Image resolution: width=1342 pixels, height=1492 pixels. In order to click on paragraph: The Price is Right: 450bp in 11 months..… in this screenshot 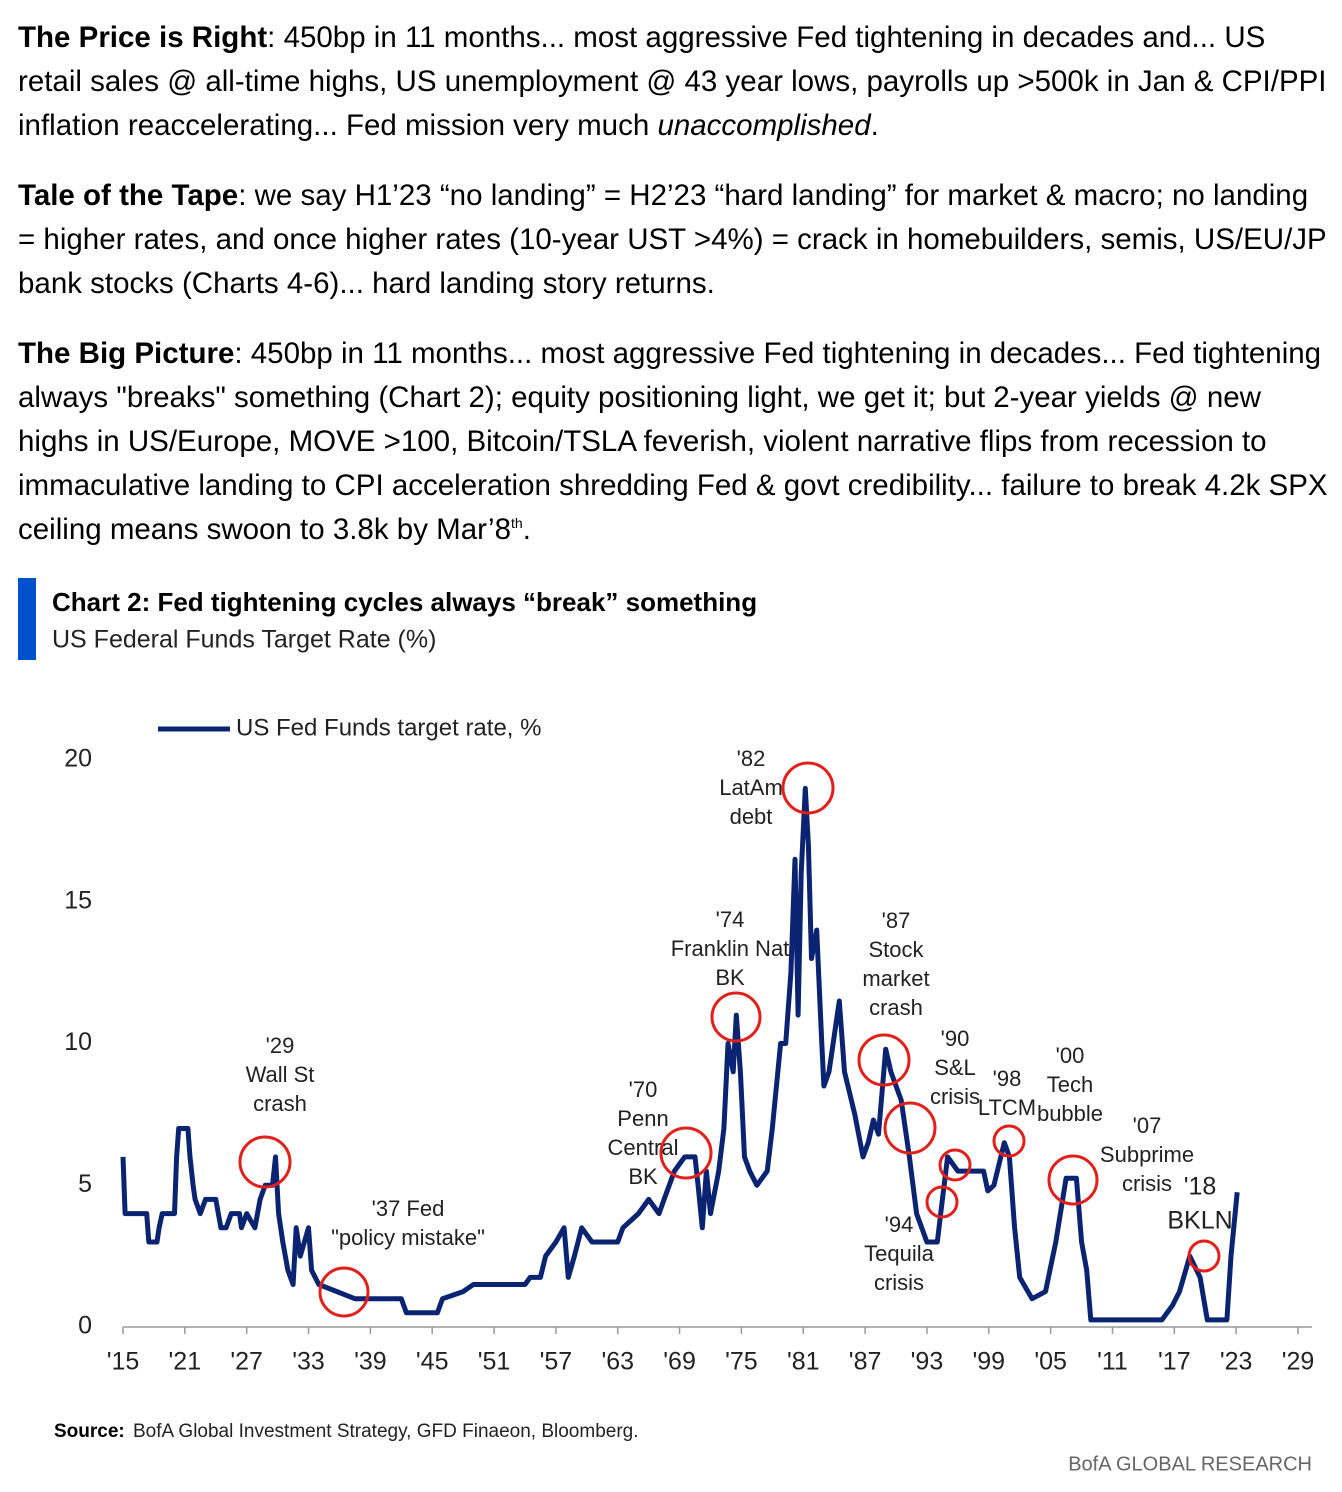, I will do `click(673, 82)`.